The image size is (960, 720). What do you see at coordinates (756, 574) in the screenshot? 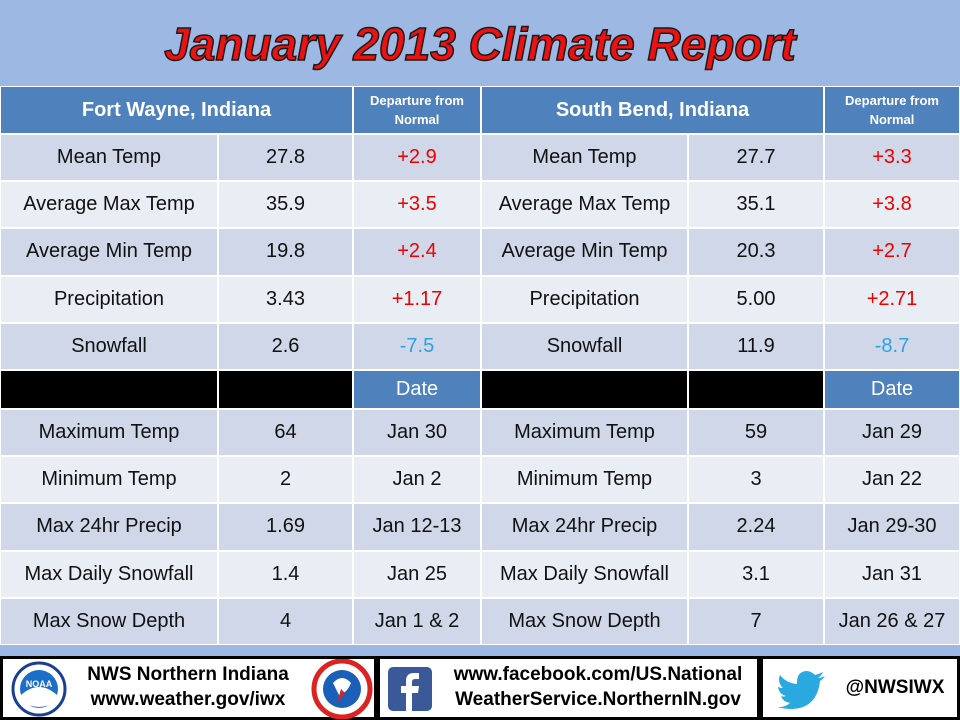
I see `value-cell: 3.1` at bounding box center [756, 574].